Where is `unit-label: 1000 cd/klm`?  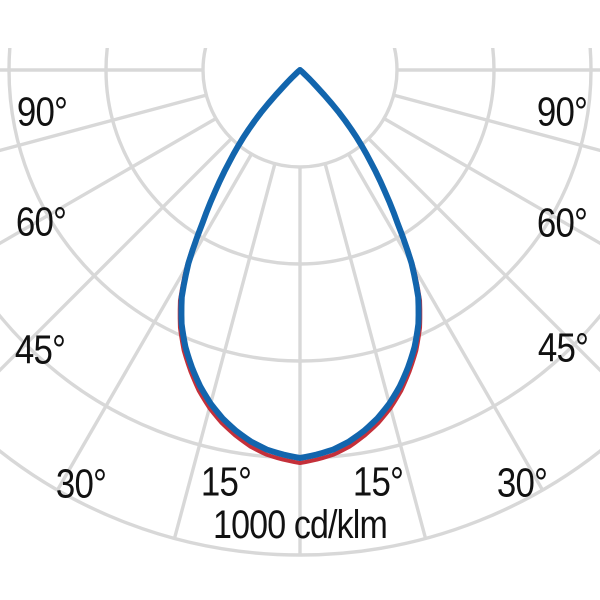 unit-label: 1000 cd/klm is located at coordinates (300, 525).